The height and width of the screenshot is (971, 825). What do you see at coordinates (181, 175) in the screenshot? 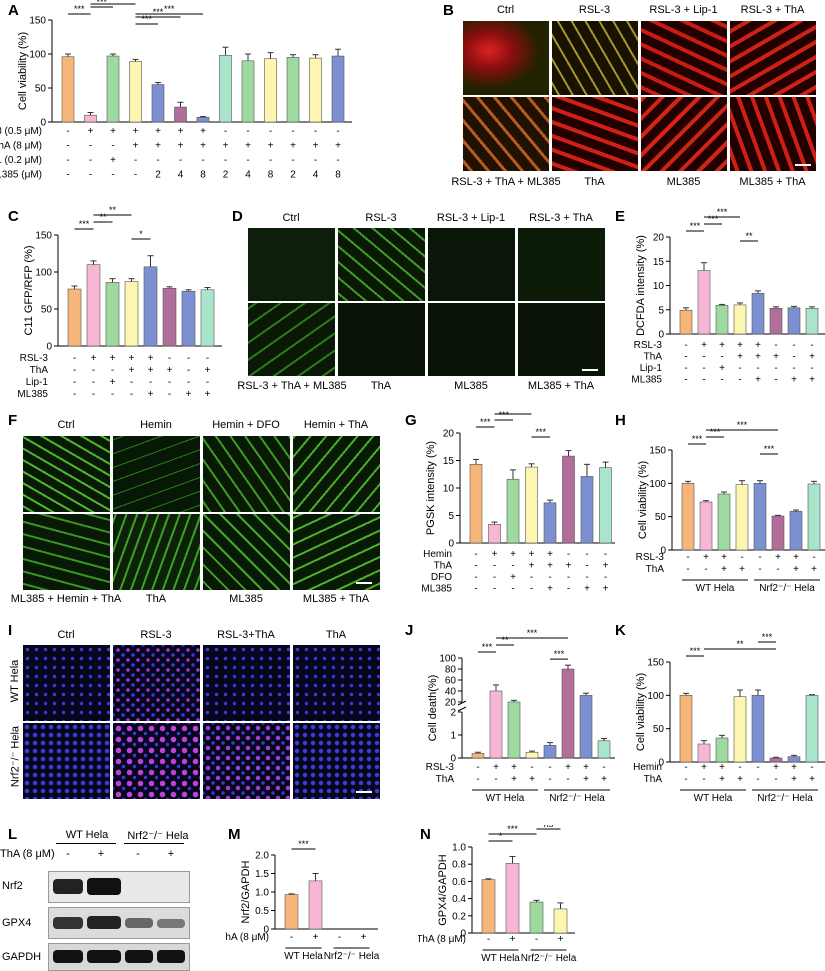
I see `treatment-sign: 4` at bounding box center [181, 175].